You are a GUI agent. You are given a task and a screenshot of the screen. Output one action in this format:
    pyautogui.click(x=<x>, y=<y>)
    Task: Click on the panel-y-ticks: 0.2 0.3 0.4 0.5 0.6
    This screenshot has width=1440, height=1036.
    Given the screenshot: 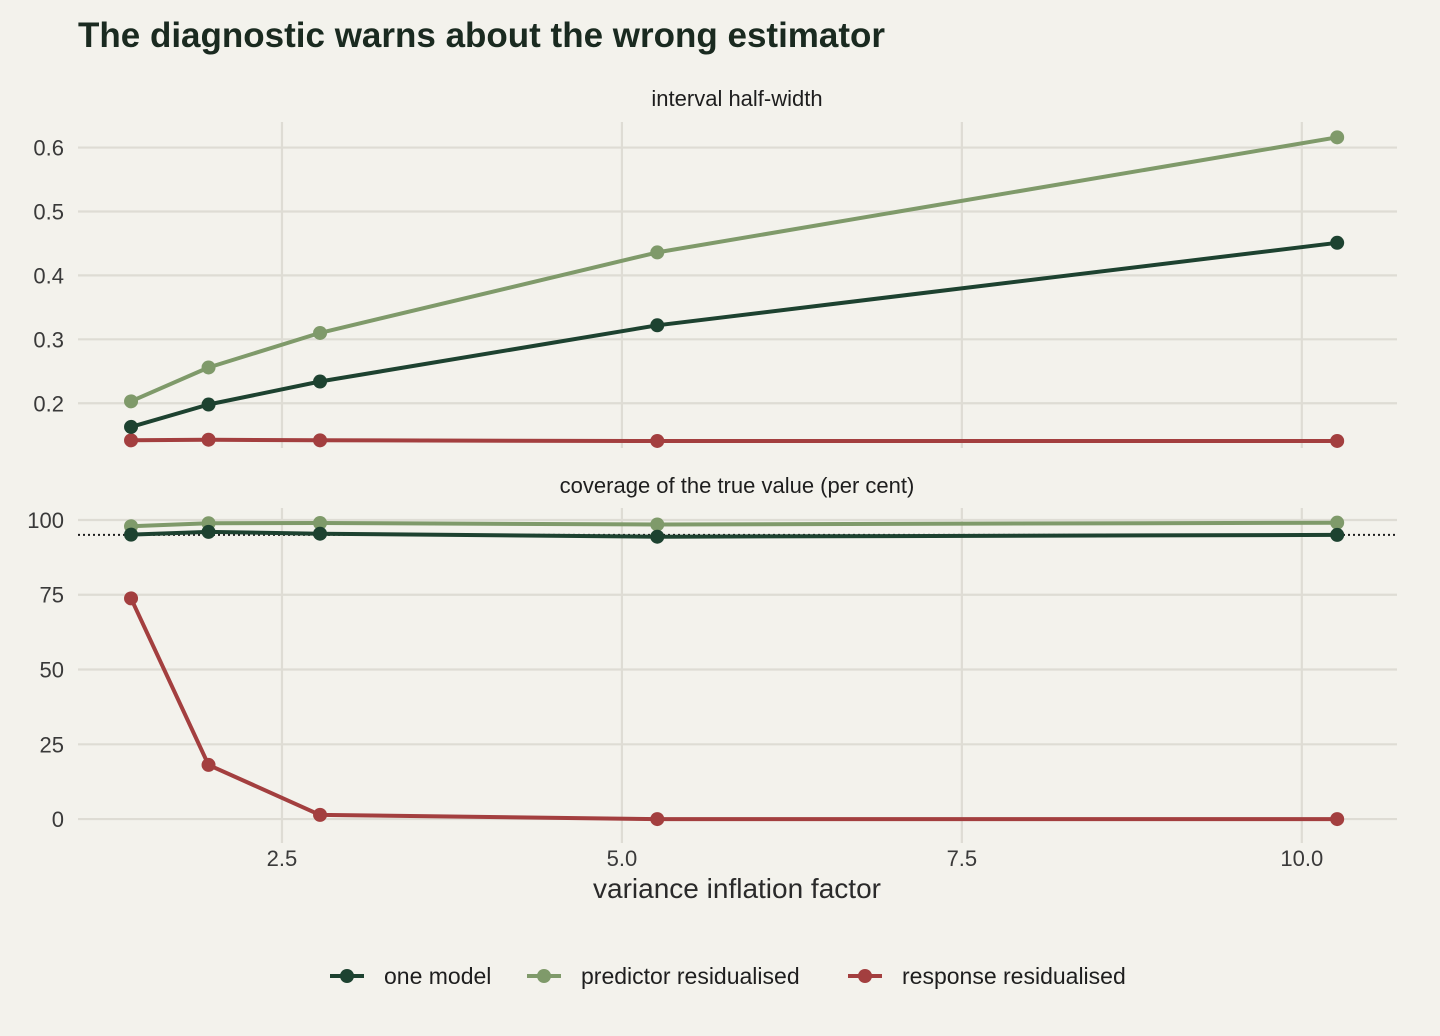 What is the action you would take?
    pyautogui.click(x=48, y=276)
    